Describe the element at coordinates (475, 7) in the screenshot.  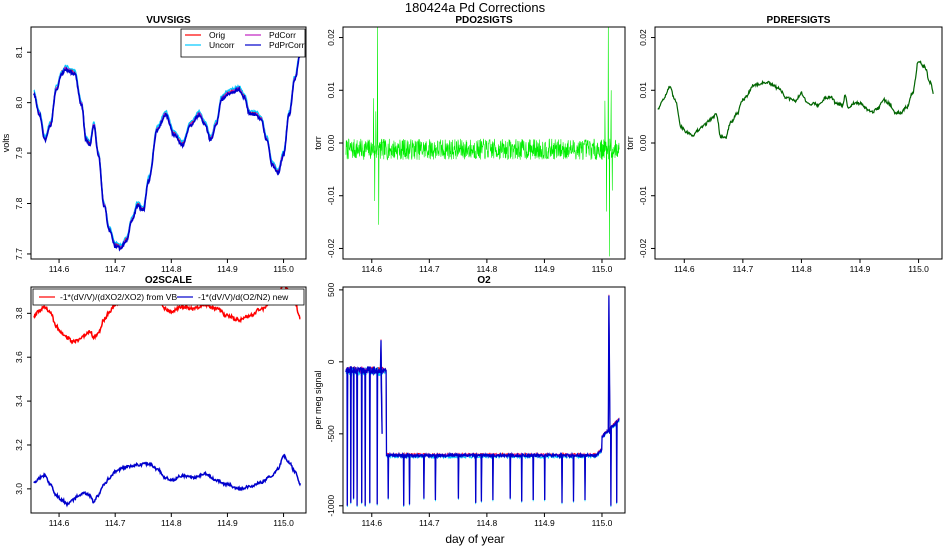
I see `figure-title: 180424a Pd Corrections` at that location.